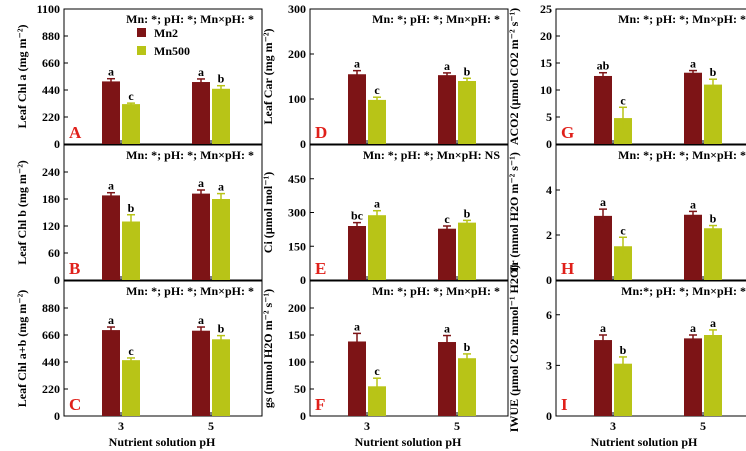  What do you see at coordinates (201, 373) in the screenshot?
I see `bar-c-mn2-ph5` at bounding box center [201, 373].